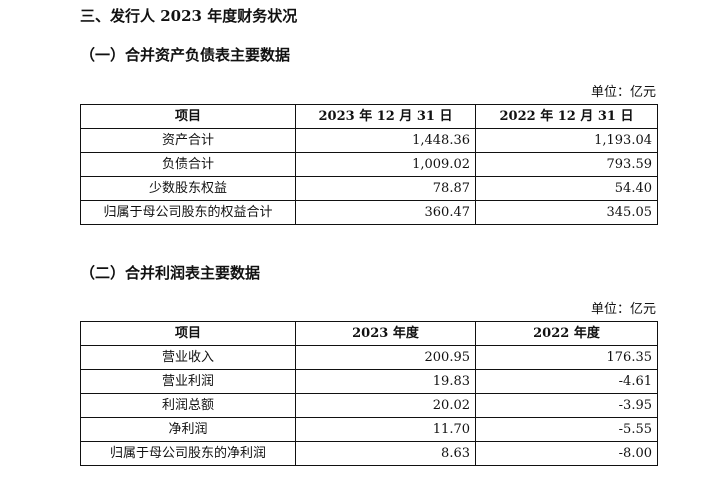 Image resolution: width=707 pixels, height=488 pixels. What do you see at coordinates (385, 453) in the screenshot?
I see `row-value-2023: 8.63` at bounding box center [385, 453].